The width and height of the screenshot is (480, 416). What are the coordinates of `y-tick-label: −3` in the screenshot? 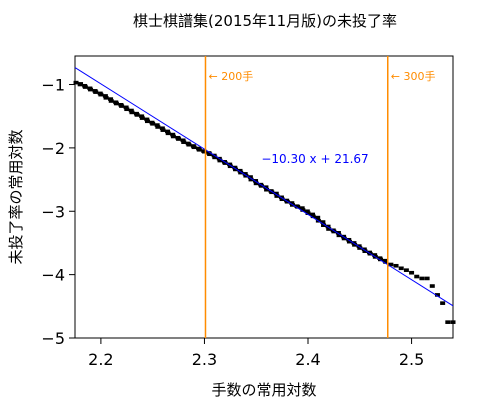 It's located at (53, 211).